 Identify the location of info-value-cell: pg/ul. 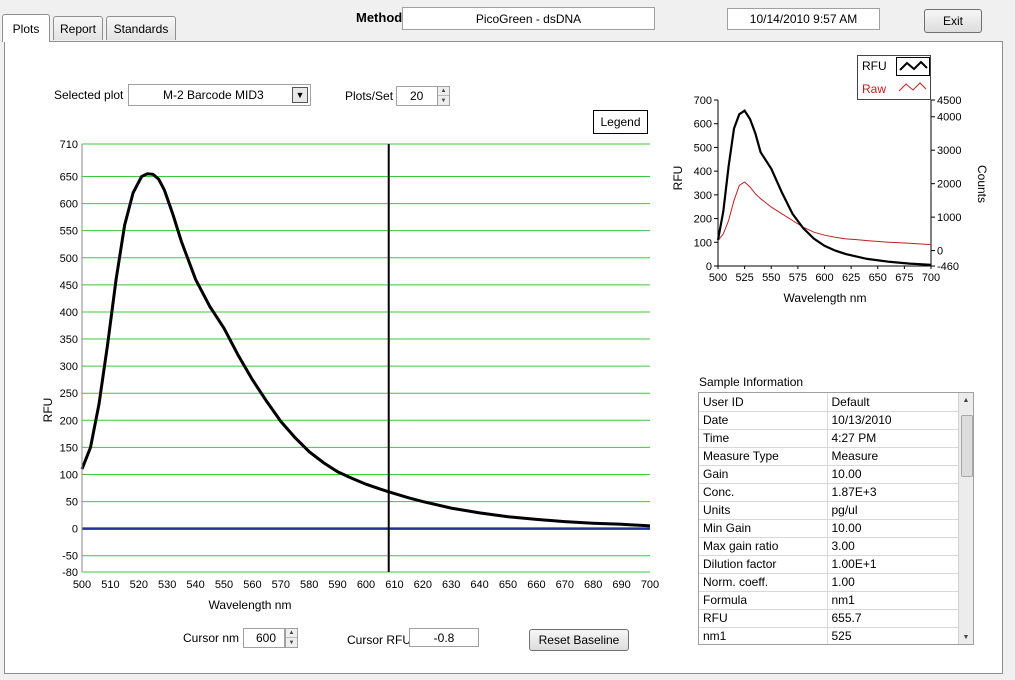
(893, 510).